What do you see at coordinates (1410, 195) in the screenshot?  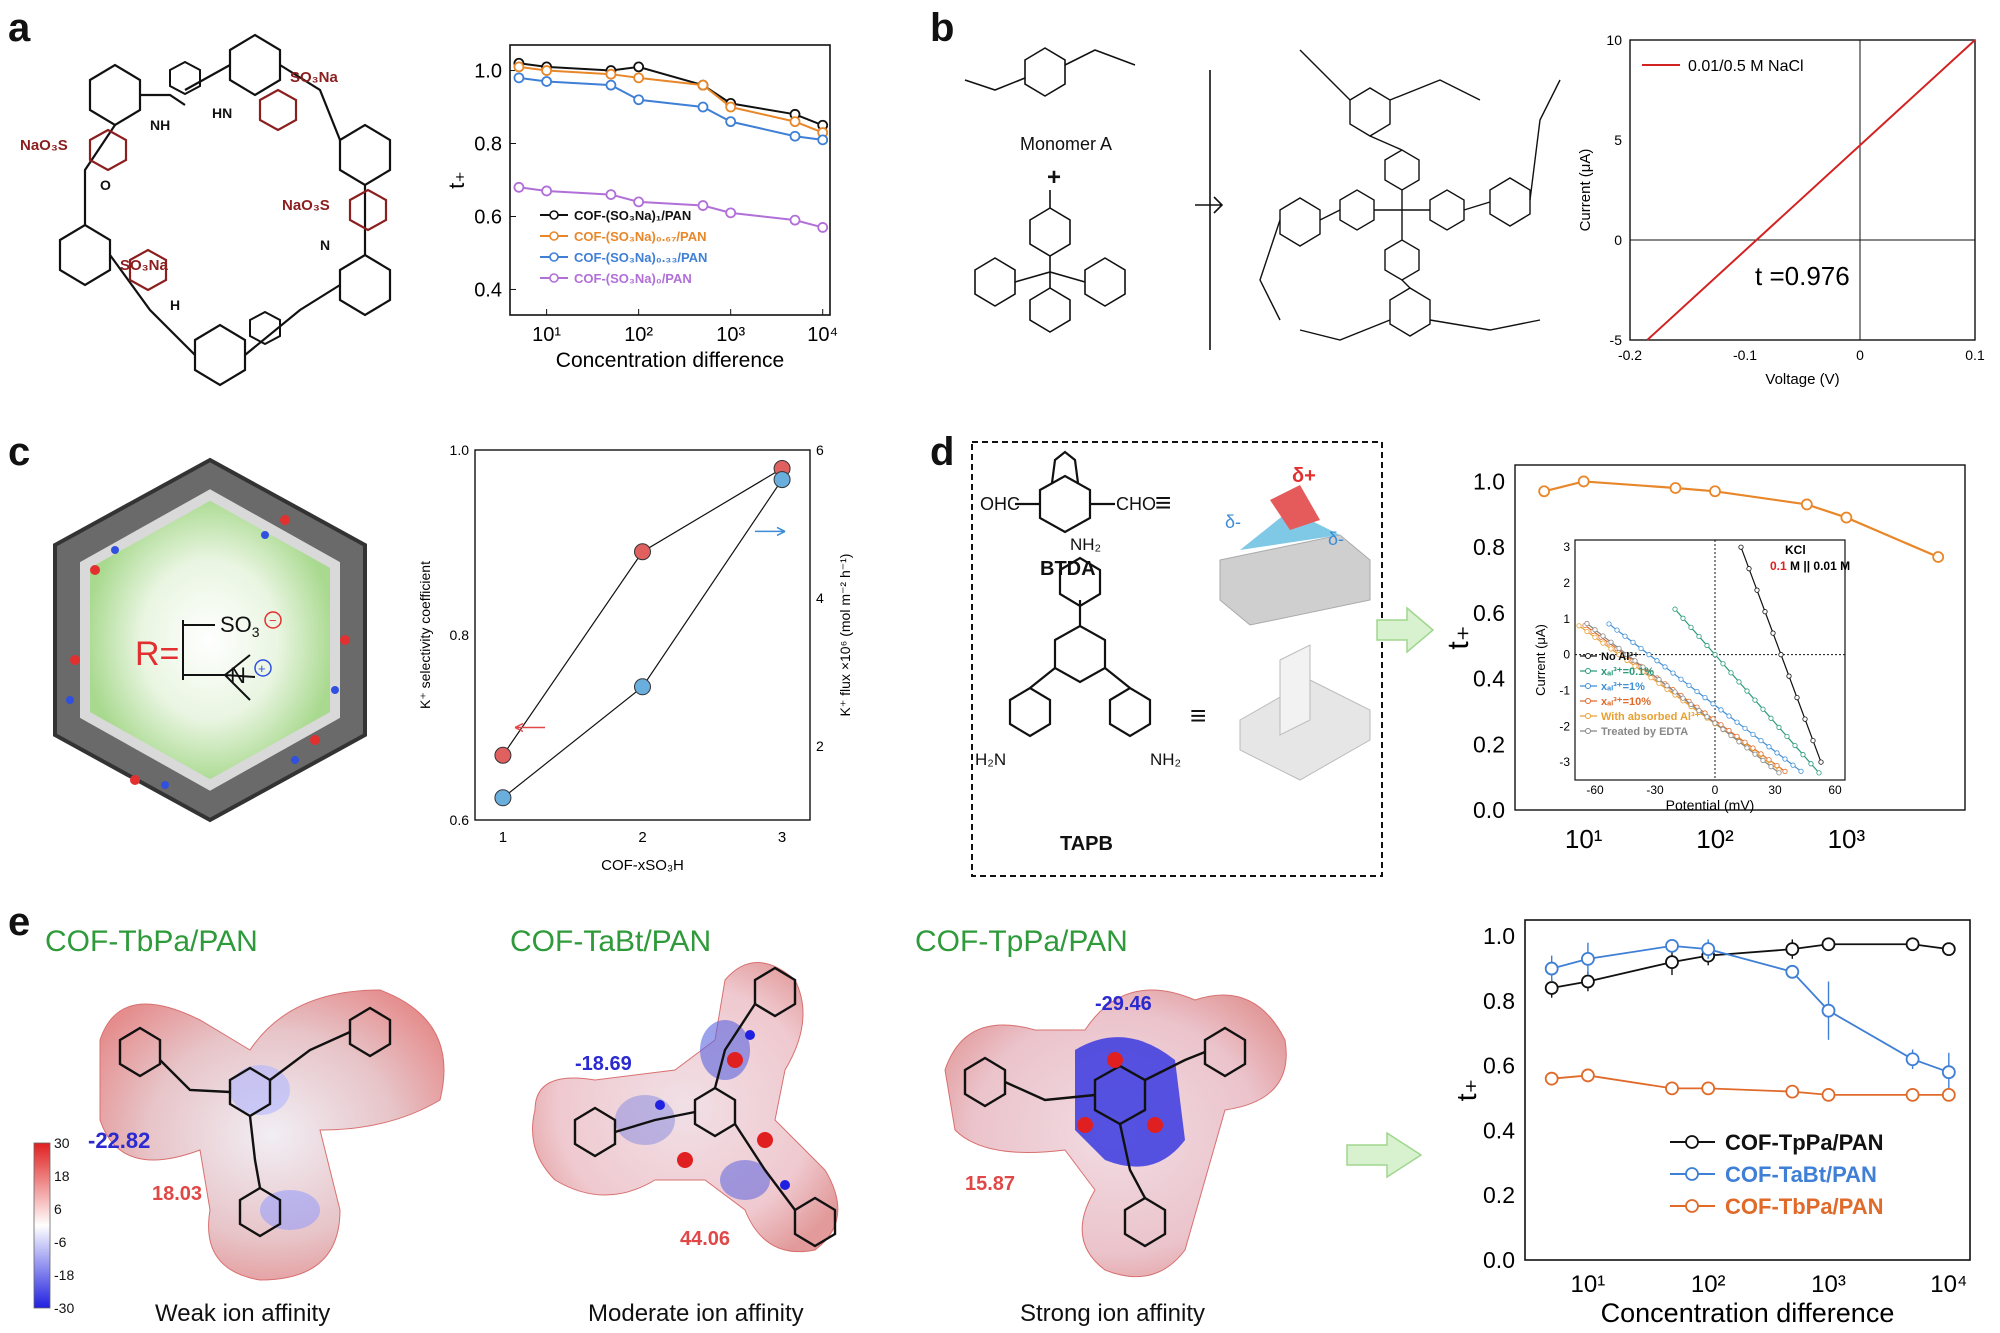 I see `panel-b-polymer` at bounding box center [1410, 195].